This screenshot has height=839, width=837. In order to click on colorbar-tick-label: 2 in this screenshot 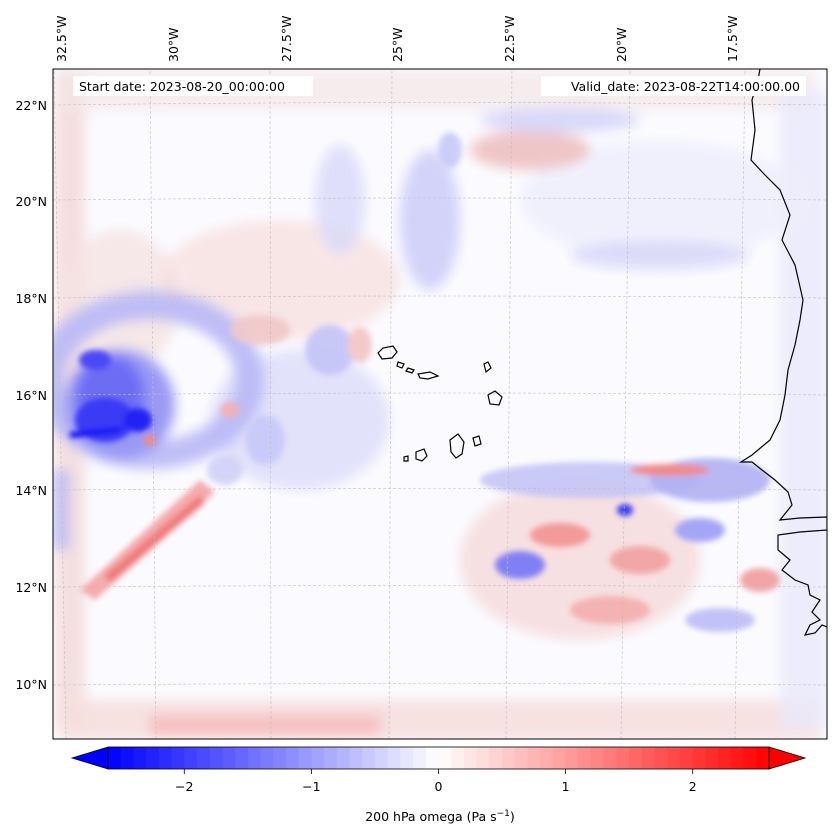, I will do `click(693, 786)`.